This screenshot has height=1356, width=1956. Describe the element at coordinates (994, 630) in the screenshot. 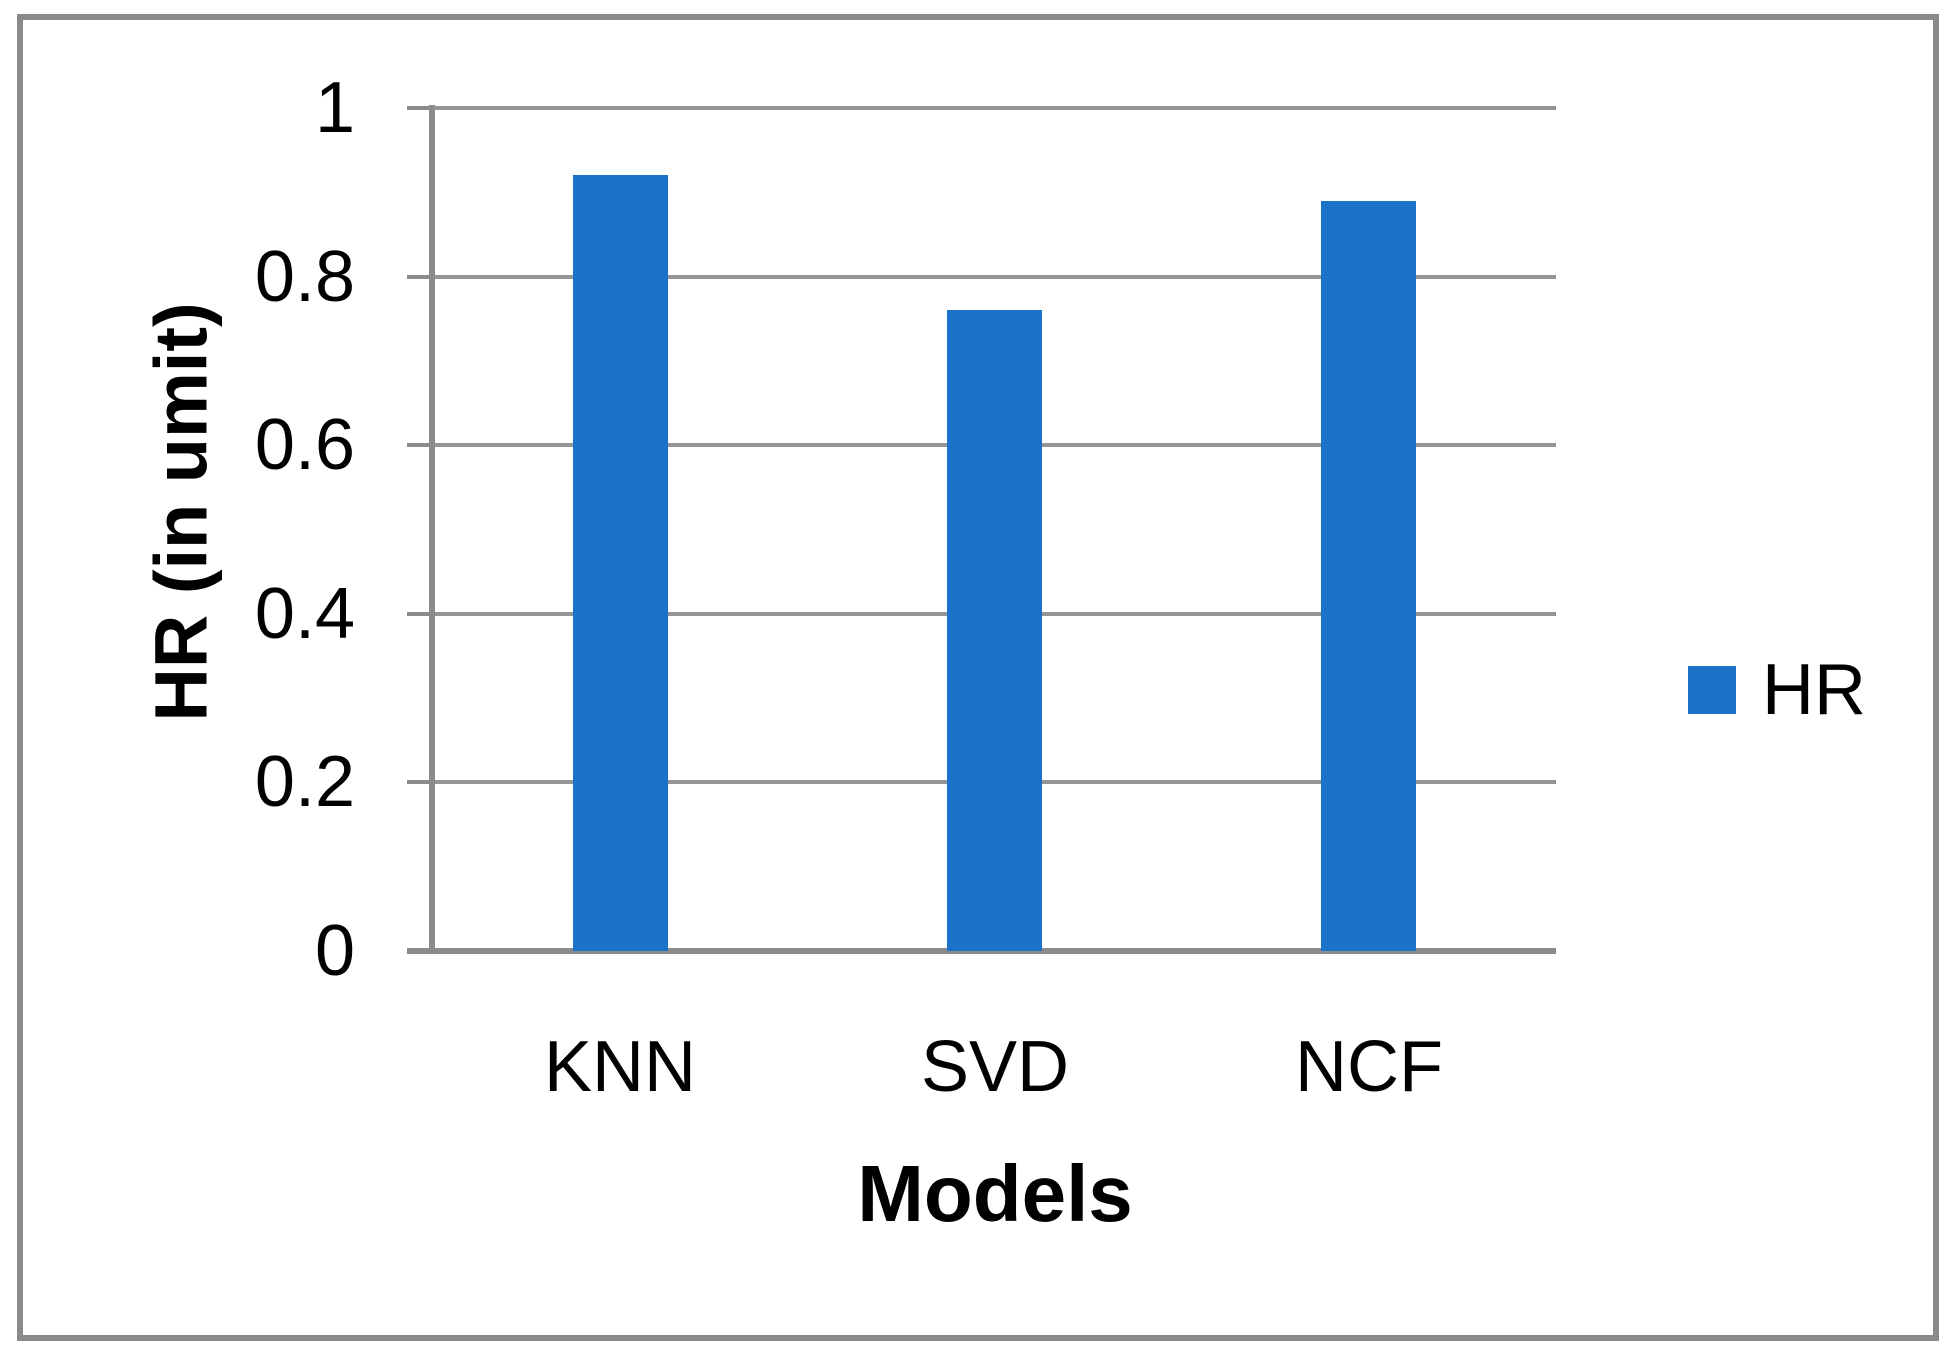

I see `bar-svd` at that location.